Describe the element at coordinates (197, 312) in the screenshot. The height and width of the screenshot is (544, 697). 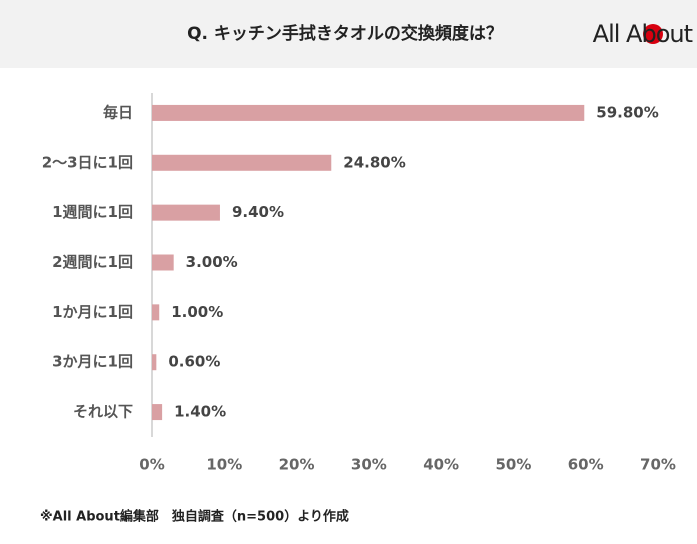
I see `value-label: 1.00%` at that location.